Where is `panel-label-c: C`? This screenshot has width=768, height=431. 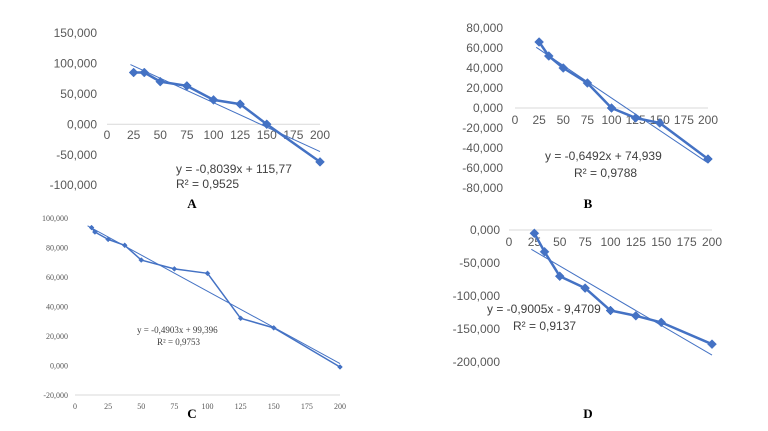
panel-label-c: C is located at coordinates (191, 413).